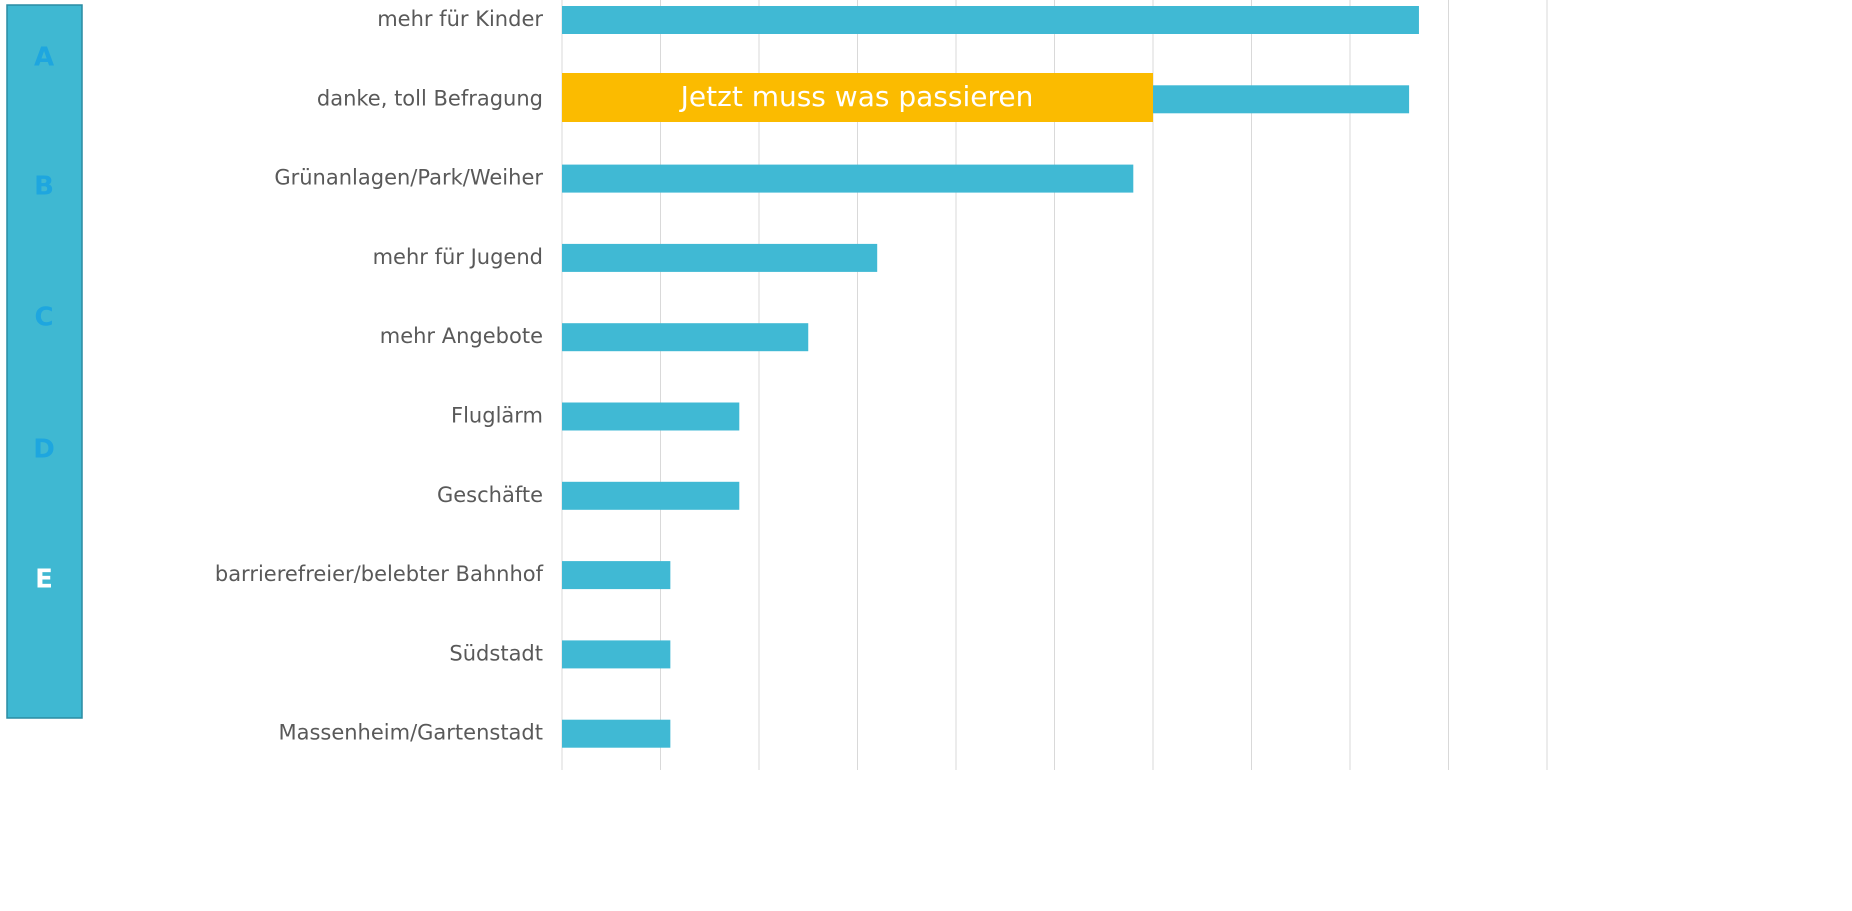  Describe the element at coordinates (44, 450) in the screenshot. I see `sidebar-letter: D` at that location.